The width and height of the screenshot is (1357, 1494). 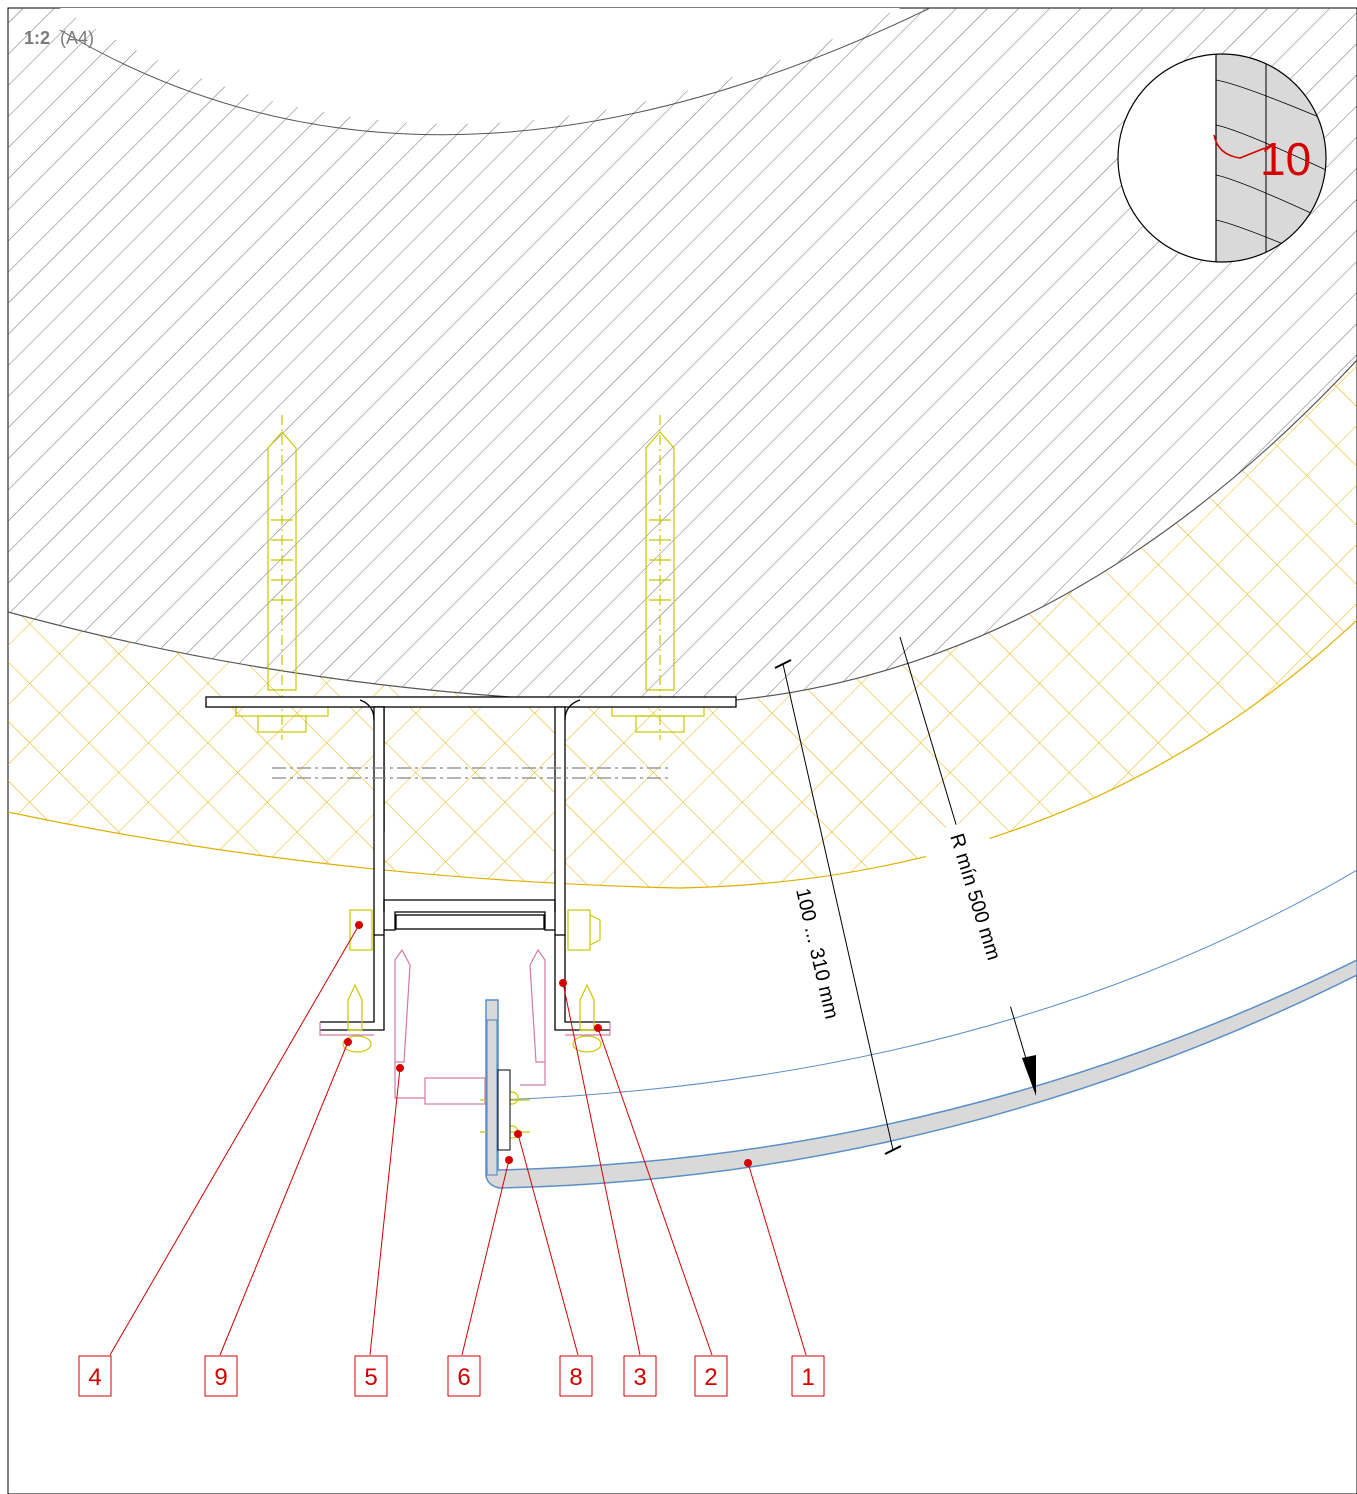 I want to click on callout-6: 6, so click(x=464, y=1376).